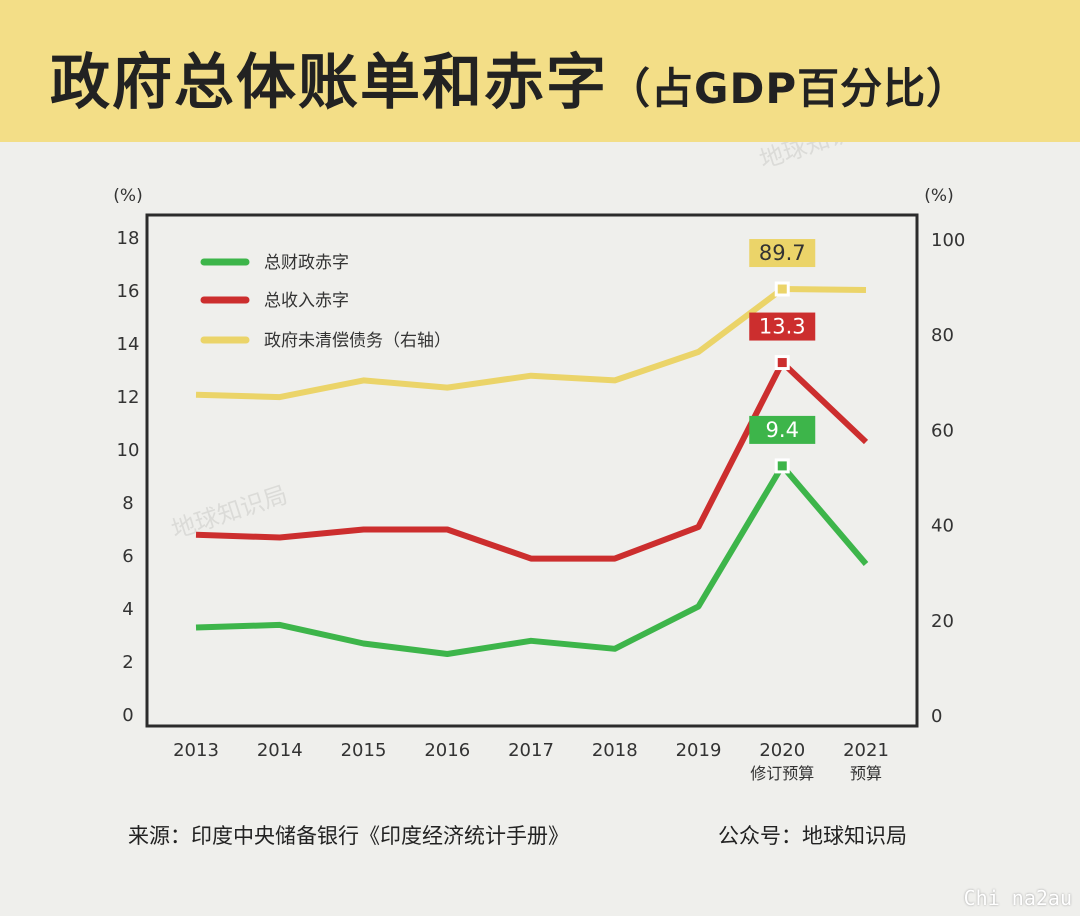 Image resolution: width=1080 pixels, height=916 pixels. I want to click on watermark-text: 地球知识局, so click(817, 158).